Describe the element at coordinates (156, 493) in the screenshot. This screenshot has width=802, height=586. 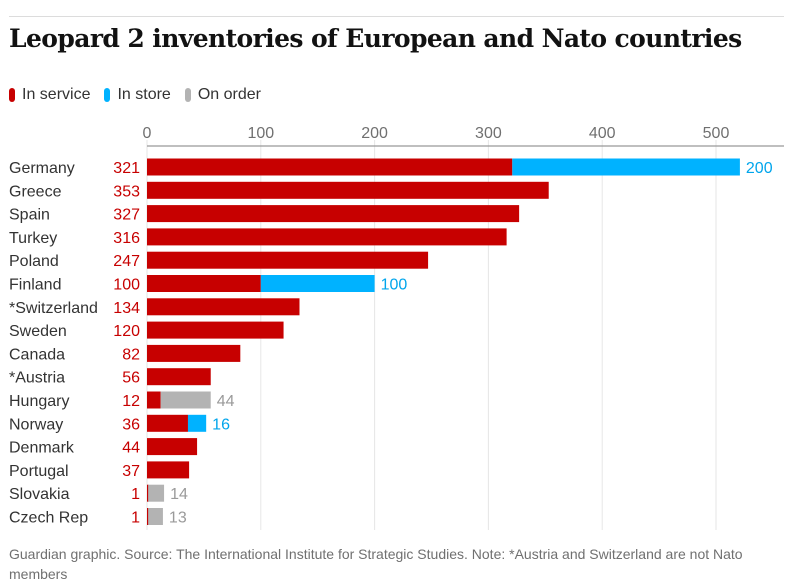
I see `bar-on-order-slovakia` at that location.